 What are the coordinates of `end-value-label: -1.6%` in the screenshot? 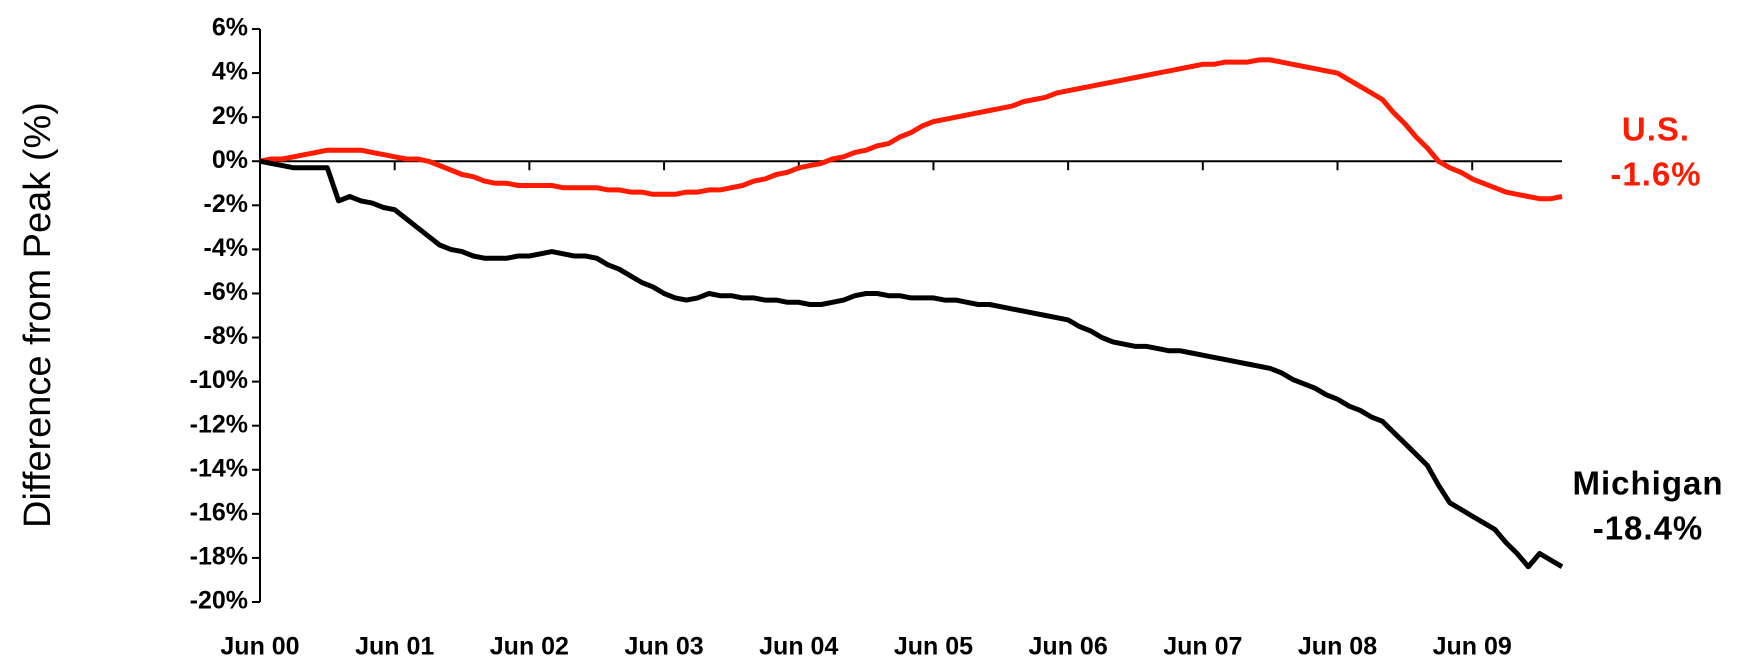 It's located at (1655, 174).